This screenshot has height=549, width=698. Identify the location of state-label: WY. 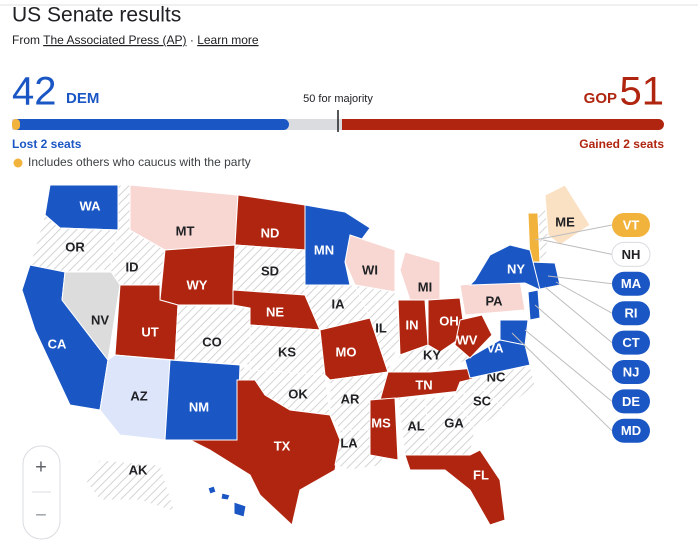
(197, 284).